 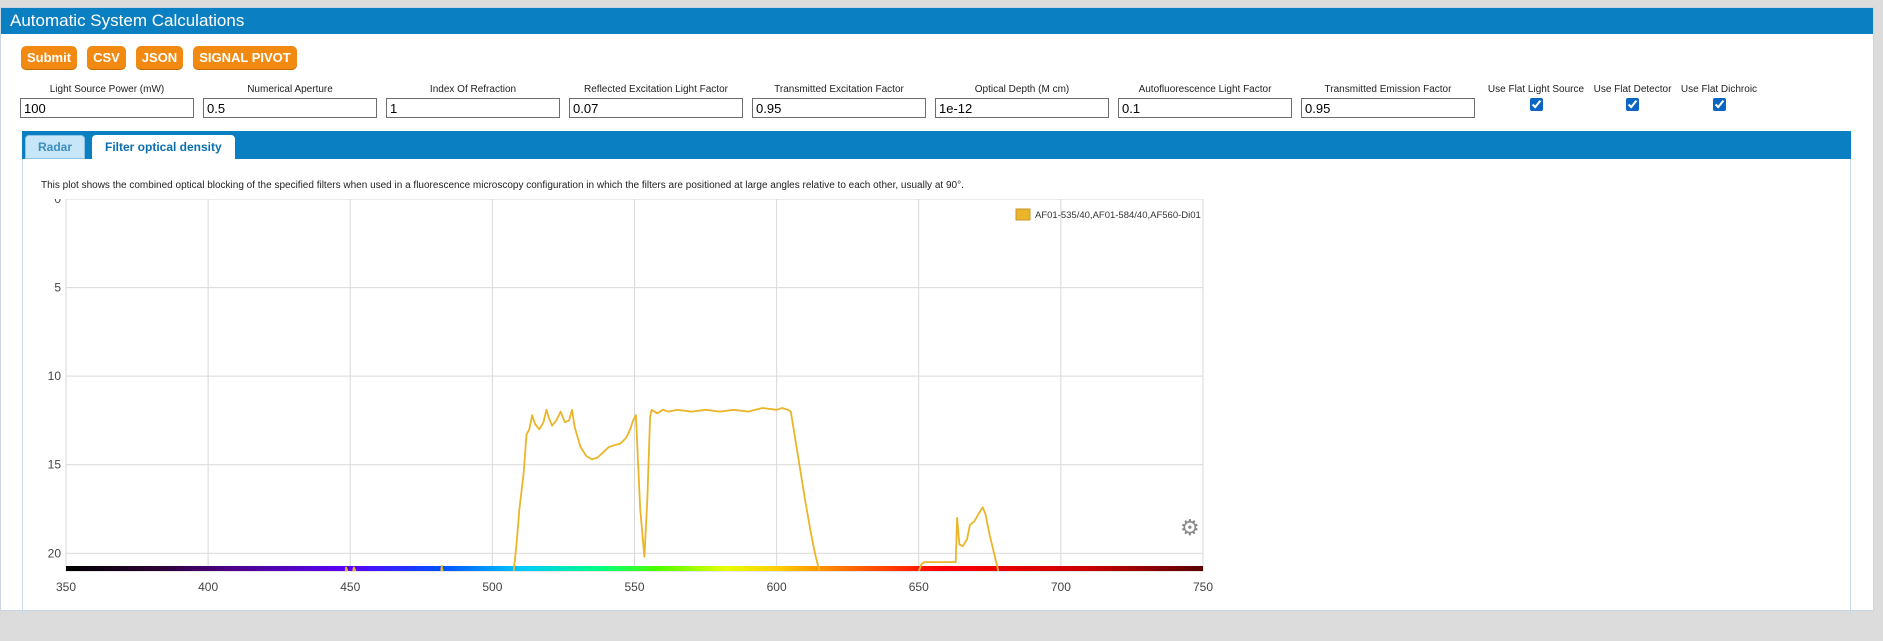 I want to click on transmitted-emission-group: Transmitted Emission Factor, so click(x=1388, y=101).